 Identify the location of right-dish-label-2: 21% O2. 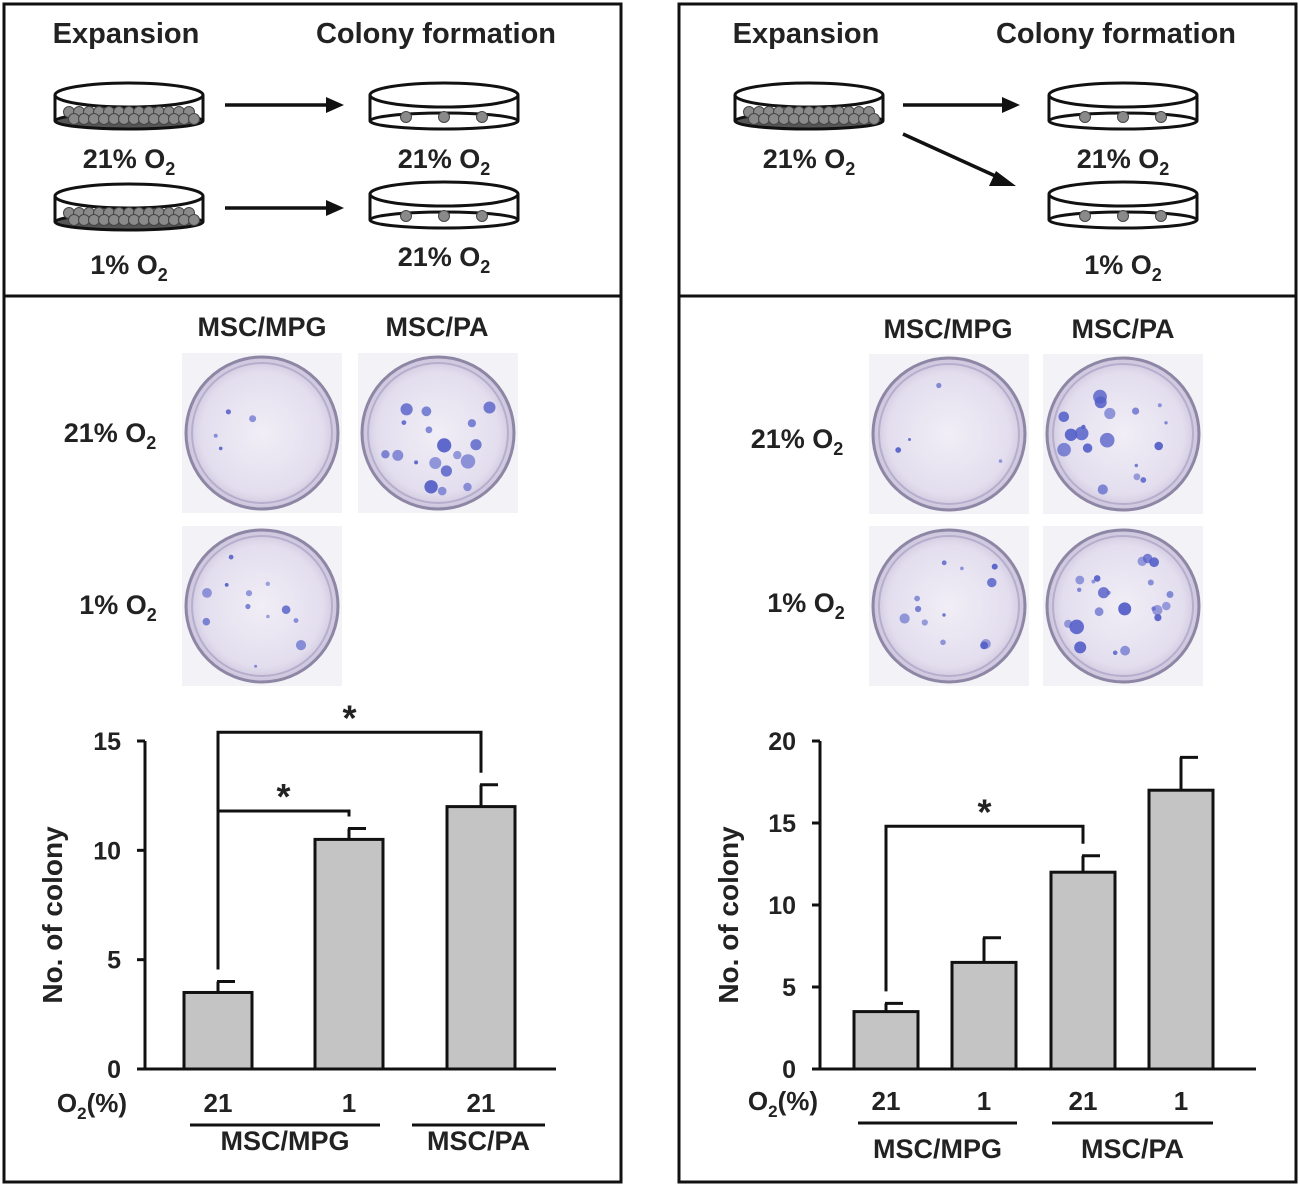
(1123, 161).